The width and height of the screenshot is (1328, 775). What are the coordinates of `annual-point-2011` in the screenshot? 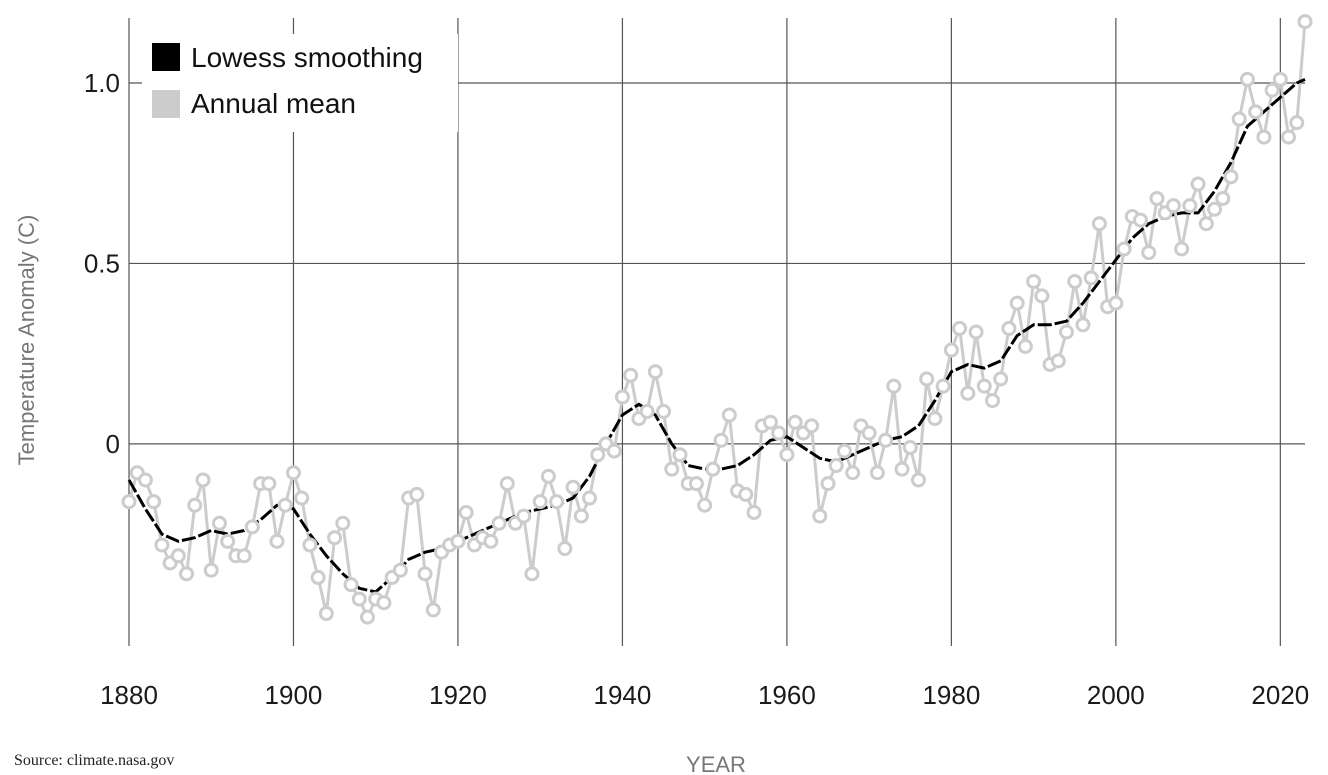 It's located at (1206, 224).